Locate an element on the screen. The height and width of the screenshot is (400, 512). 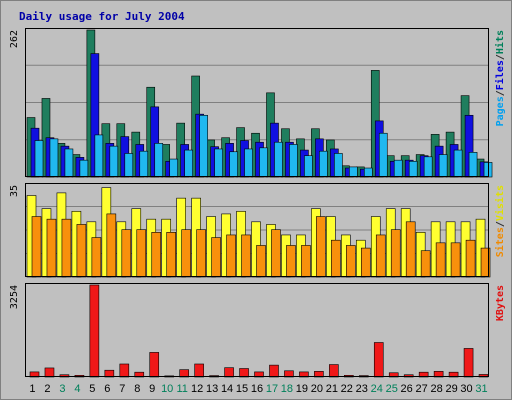
day-label: 1 is located at coordinates (32, 389).